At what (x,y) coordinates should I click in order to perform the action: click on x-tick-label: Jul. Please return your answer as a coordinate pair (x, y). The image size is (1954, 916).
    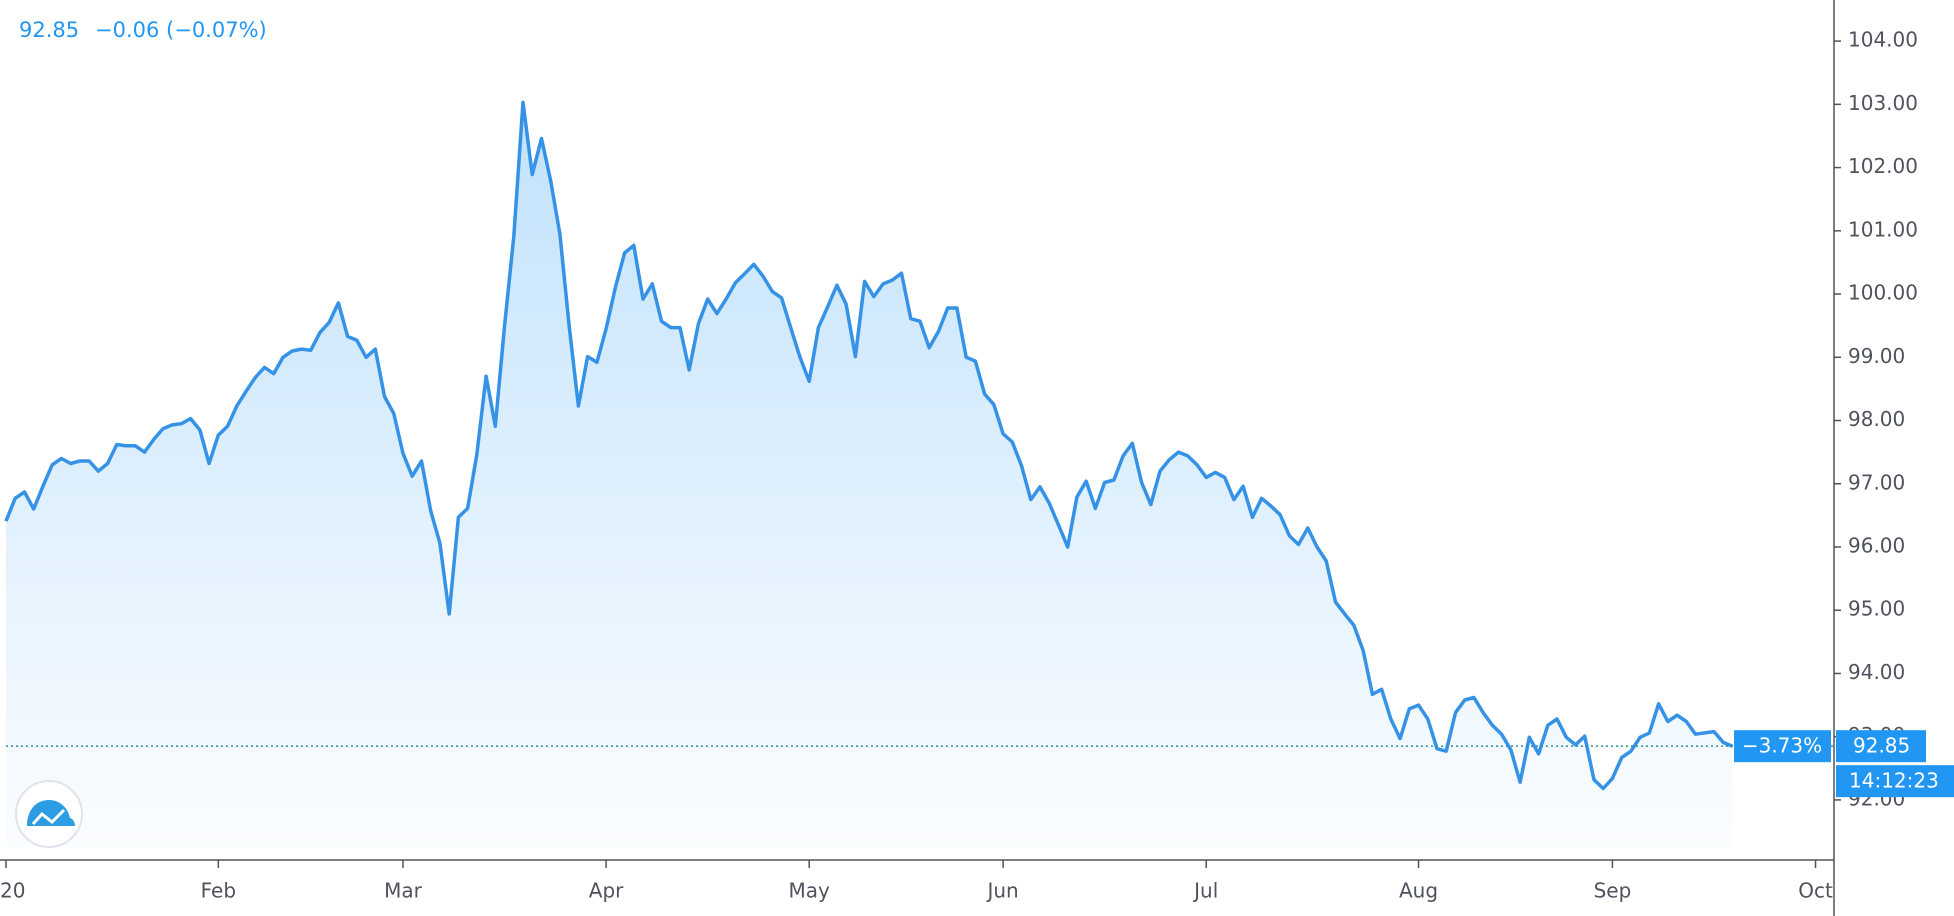
    Looking at the image, I should click on (1205, 891).